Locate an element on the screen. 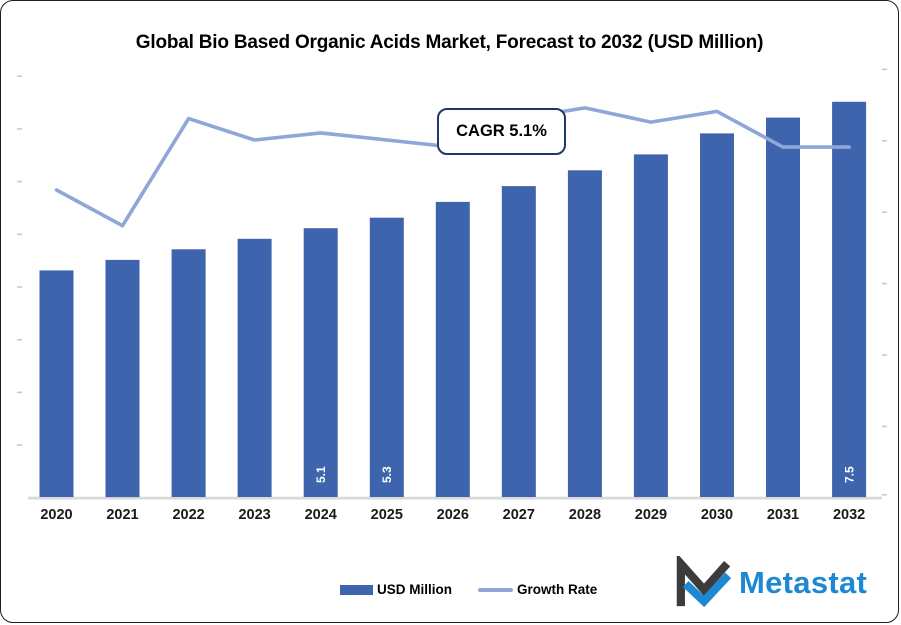 The width and height of the screenshot is (901, 625). bar-2022 is located at coordinates (188, 373).